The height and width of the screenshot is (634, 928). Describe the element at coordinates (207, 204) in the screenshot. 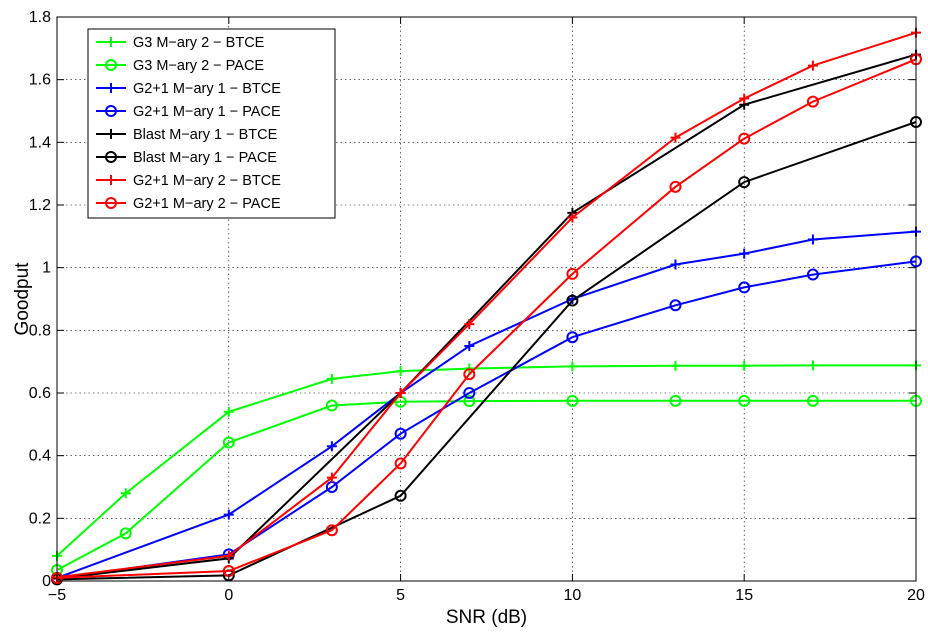

I see `legend-entry-label: G2+1 M−ary 2 − PACE` at that location.